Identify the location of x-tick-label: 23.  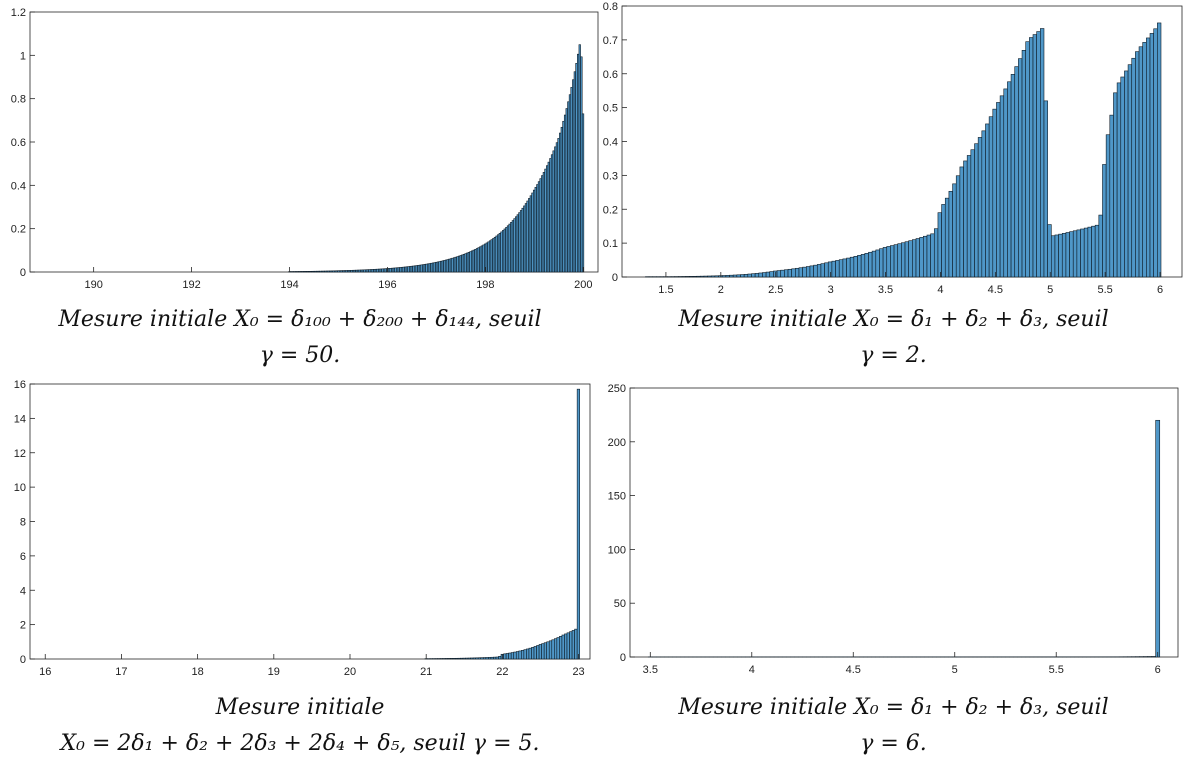
(578, 672).